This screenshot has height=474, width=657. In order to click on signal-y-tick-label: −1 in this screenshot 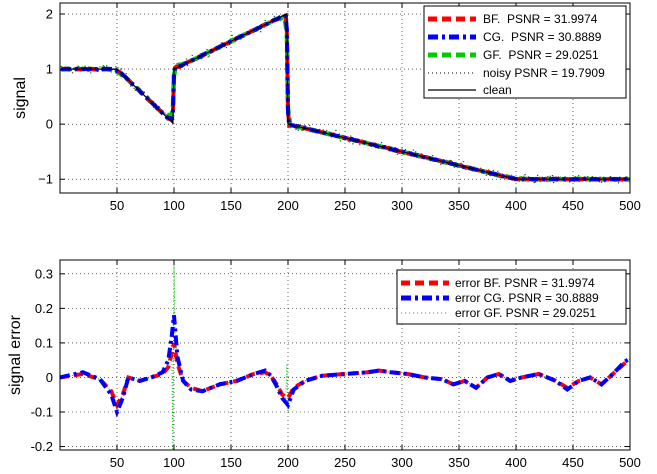, I will do `click(45, 179)`.